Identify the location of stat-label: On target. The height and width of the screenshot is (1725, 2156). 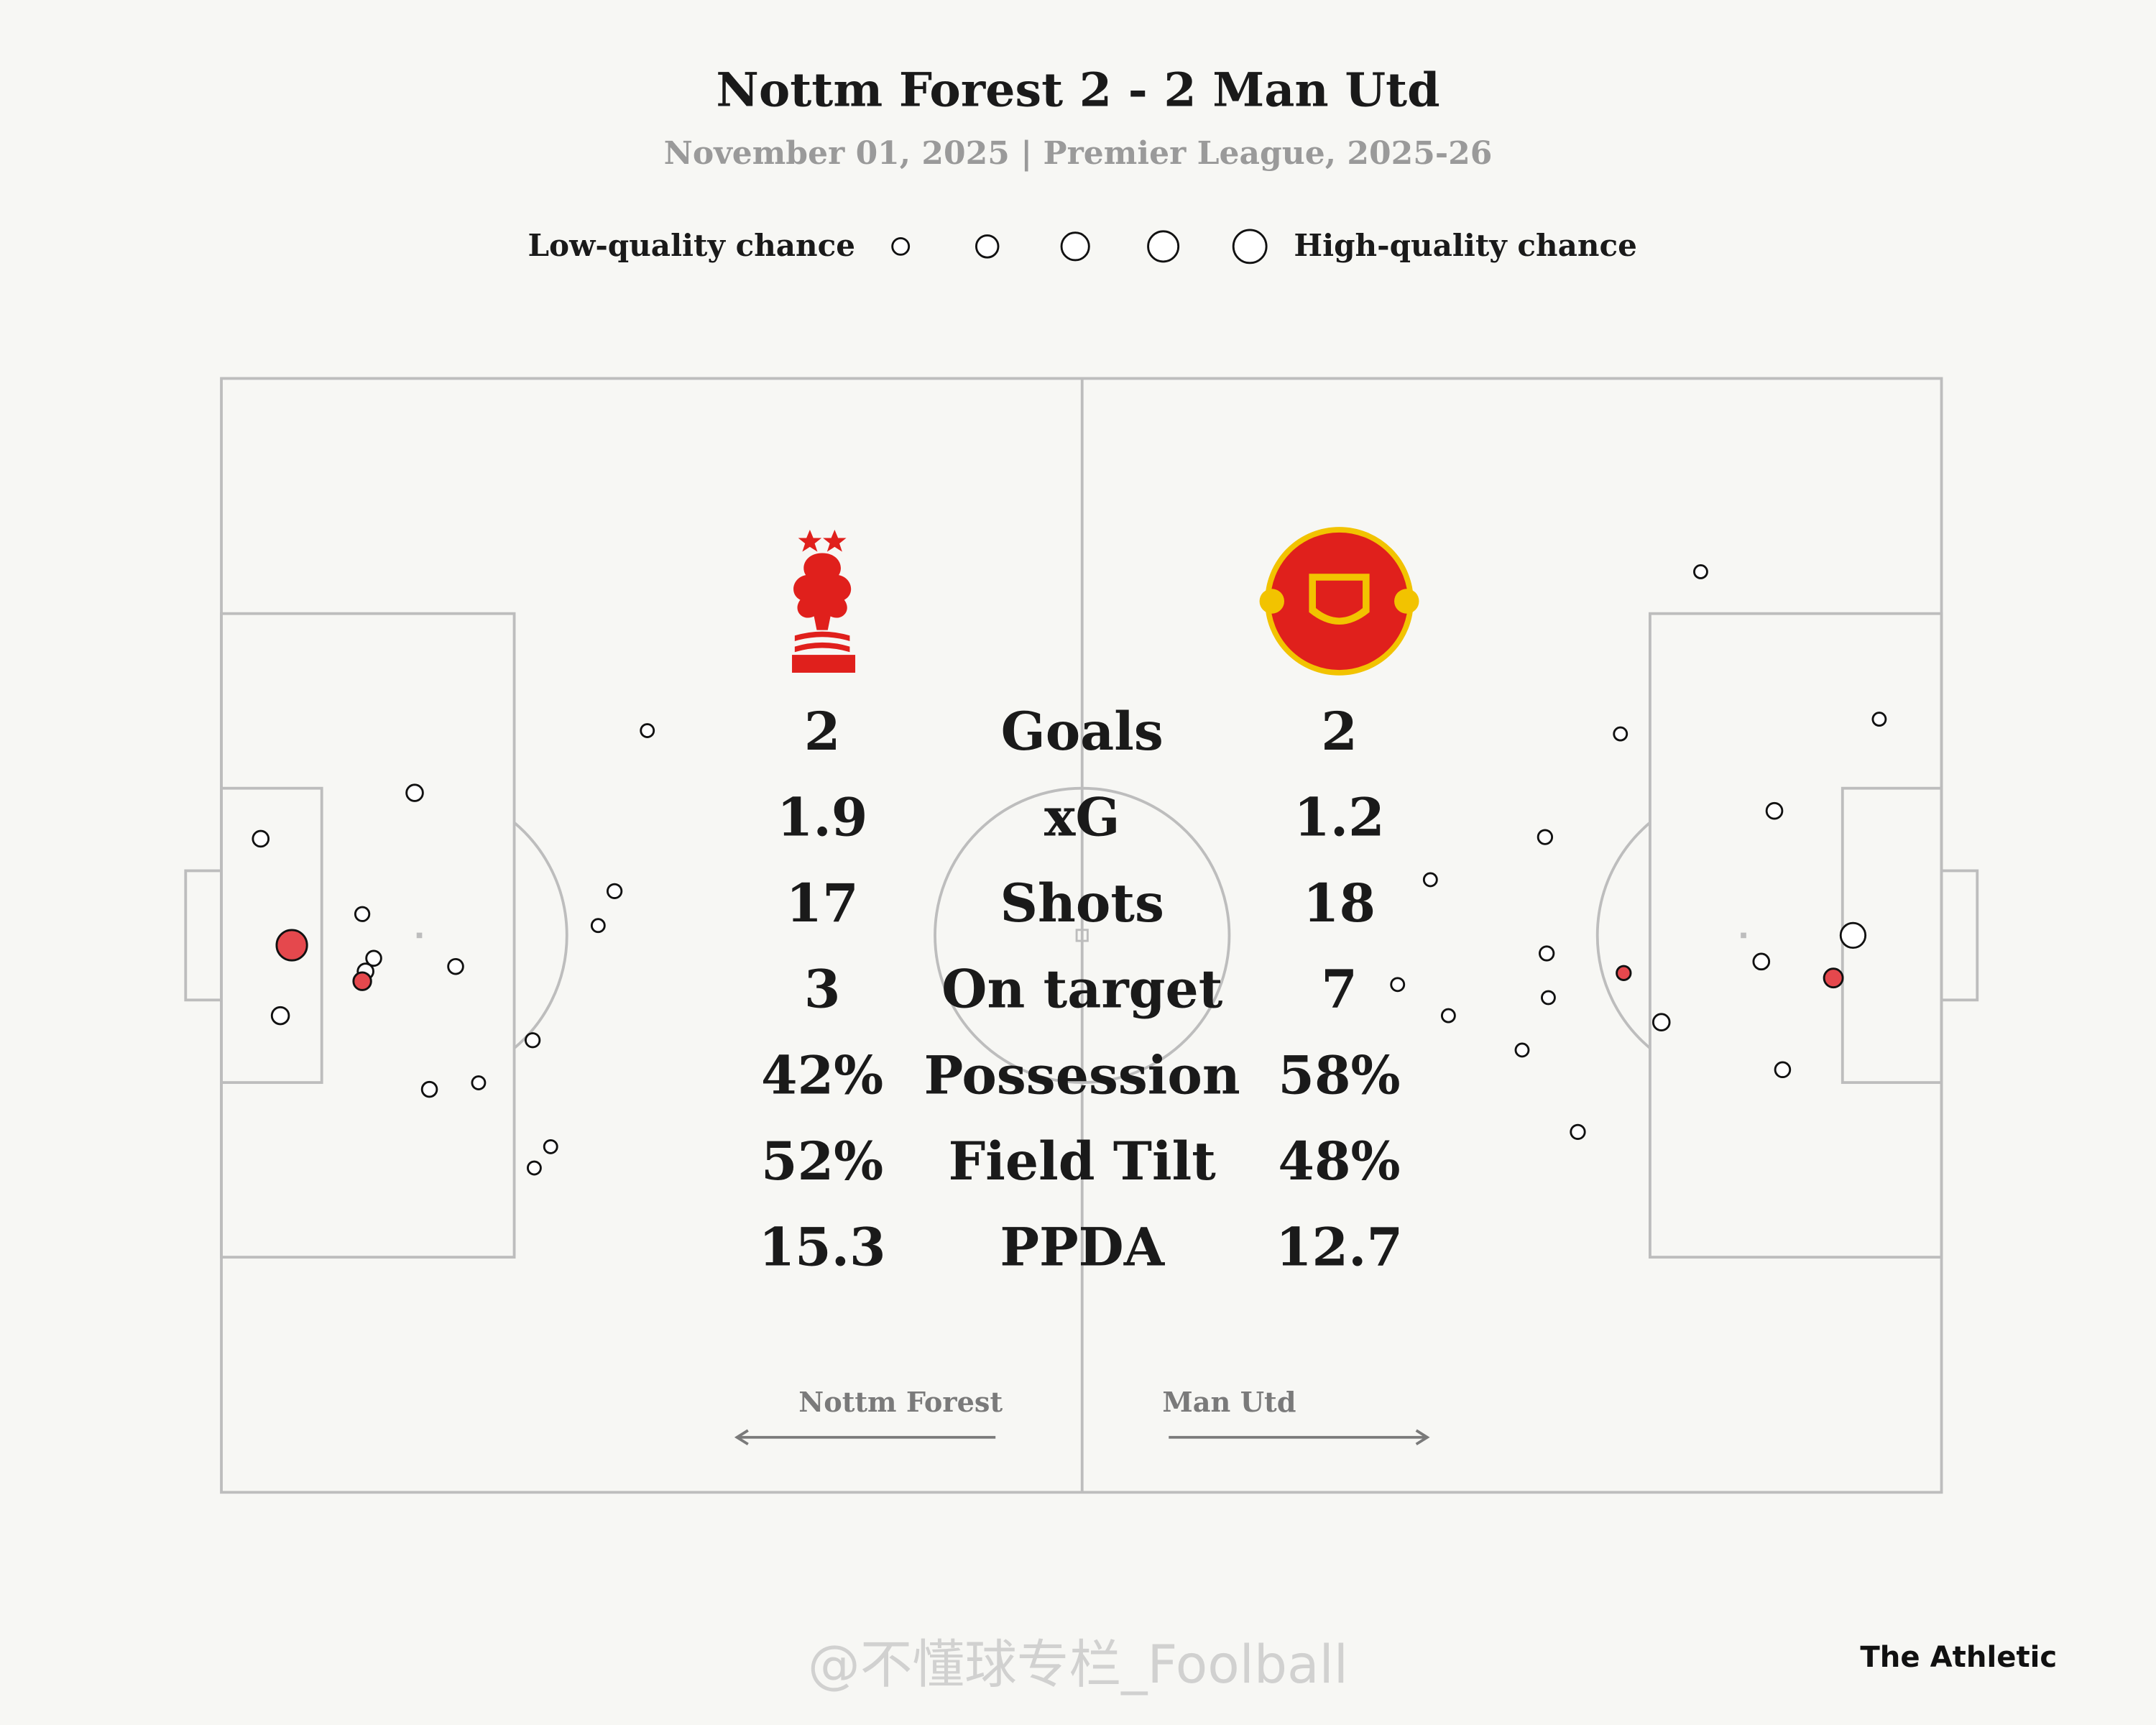
(1082, 990).